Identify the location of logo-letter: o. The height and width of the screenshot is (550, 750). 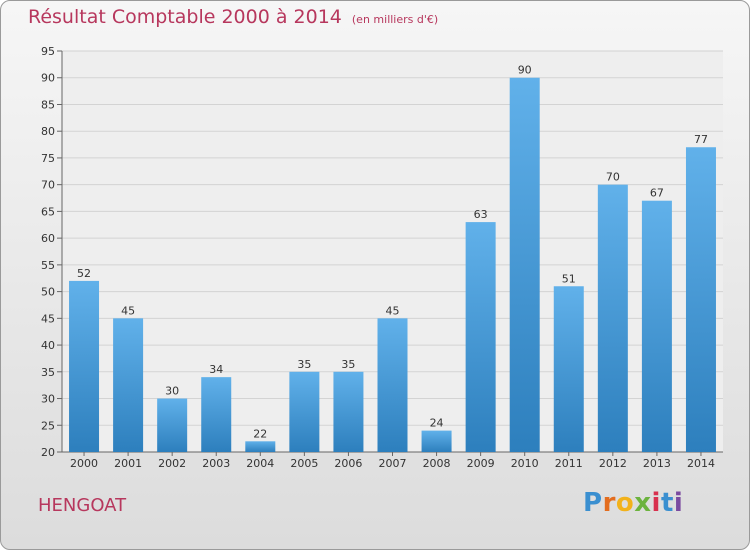
(625, 503).